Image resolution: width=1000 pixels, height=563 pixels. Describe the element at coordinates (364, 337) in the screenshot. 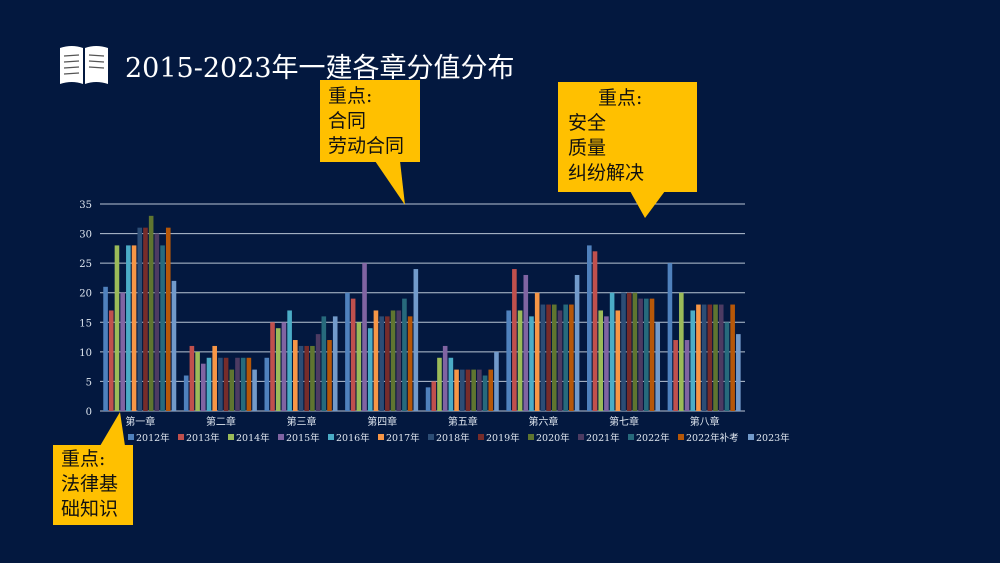

I see `bar-2015年-第四章` at that location.